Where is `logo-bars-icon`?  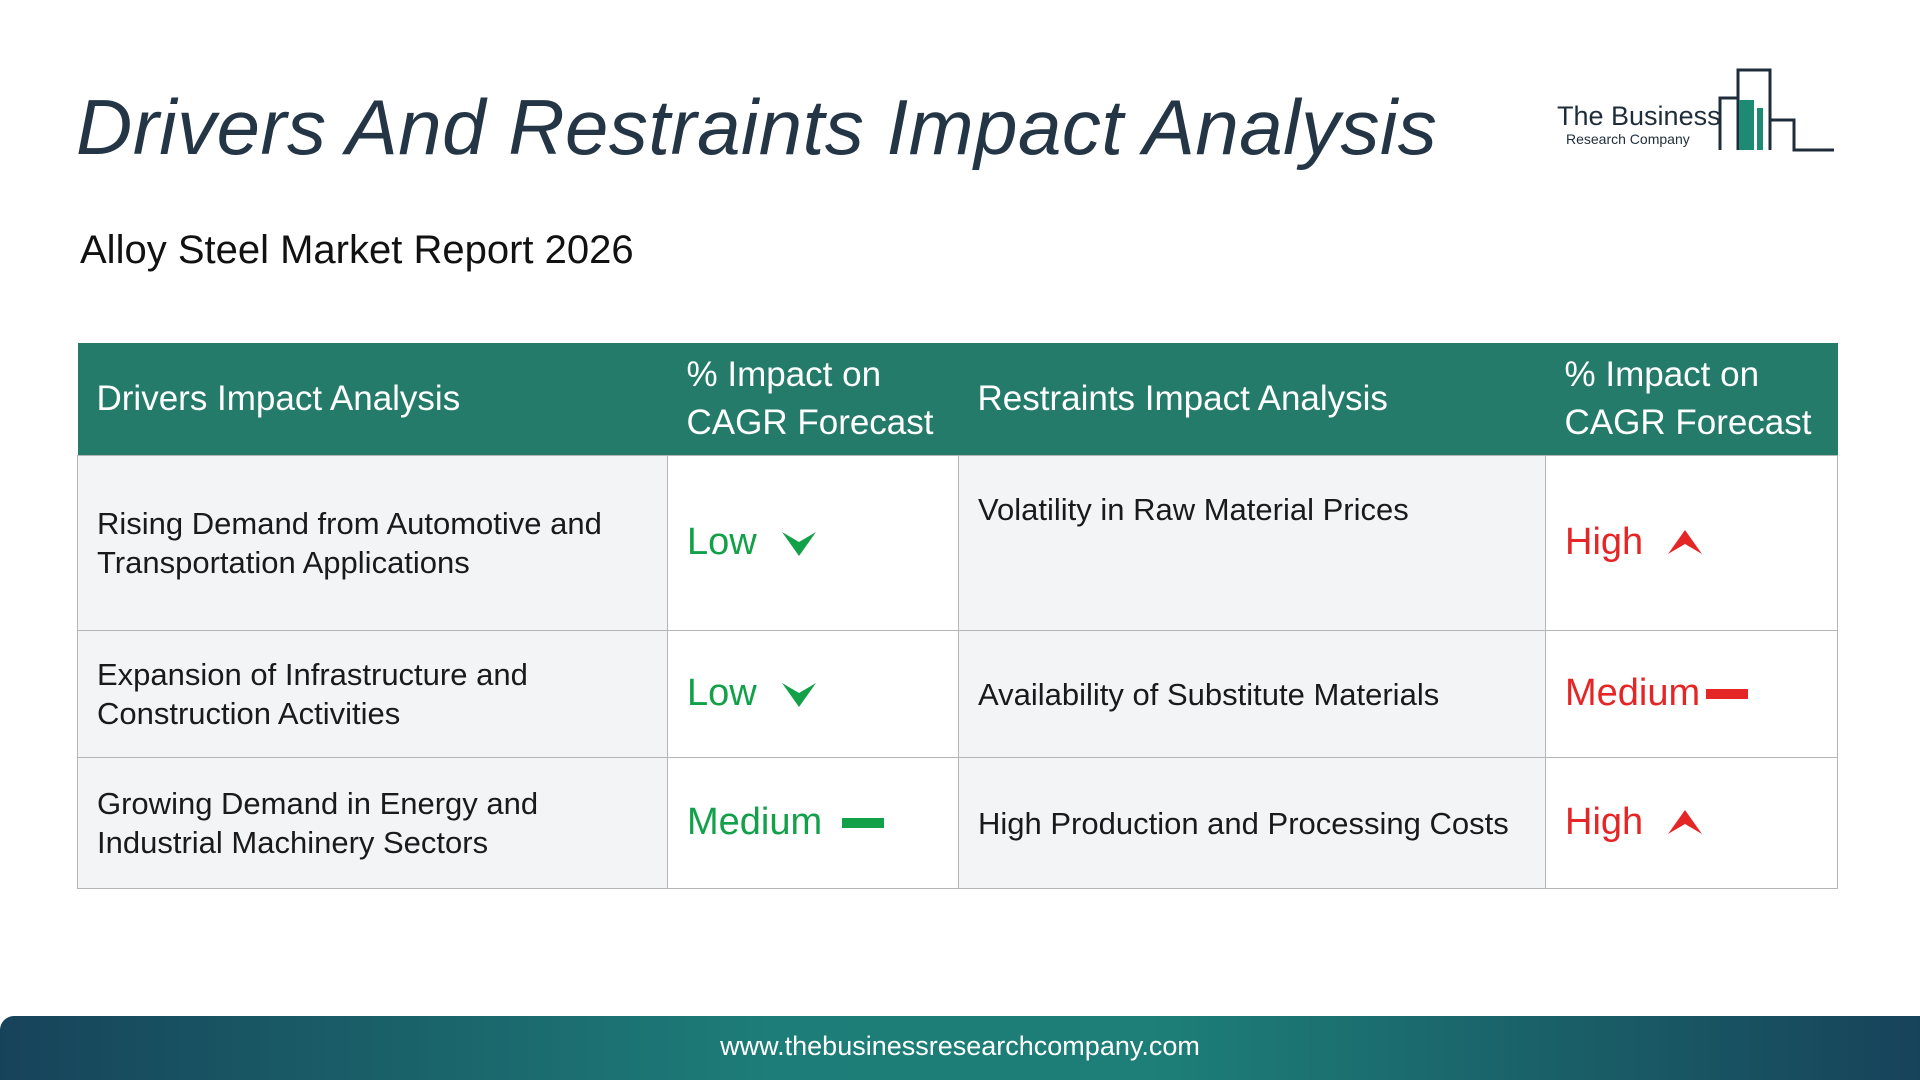
logo-bars-icon is located at coordinates (1776, 110).